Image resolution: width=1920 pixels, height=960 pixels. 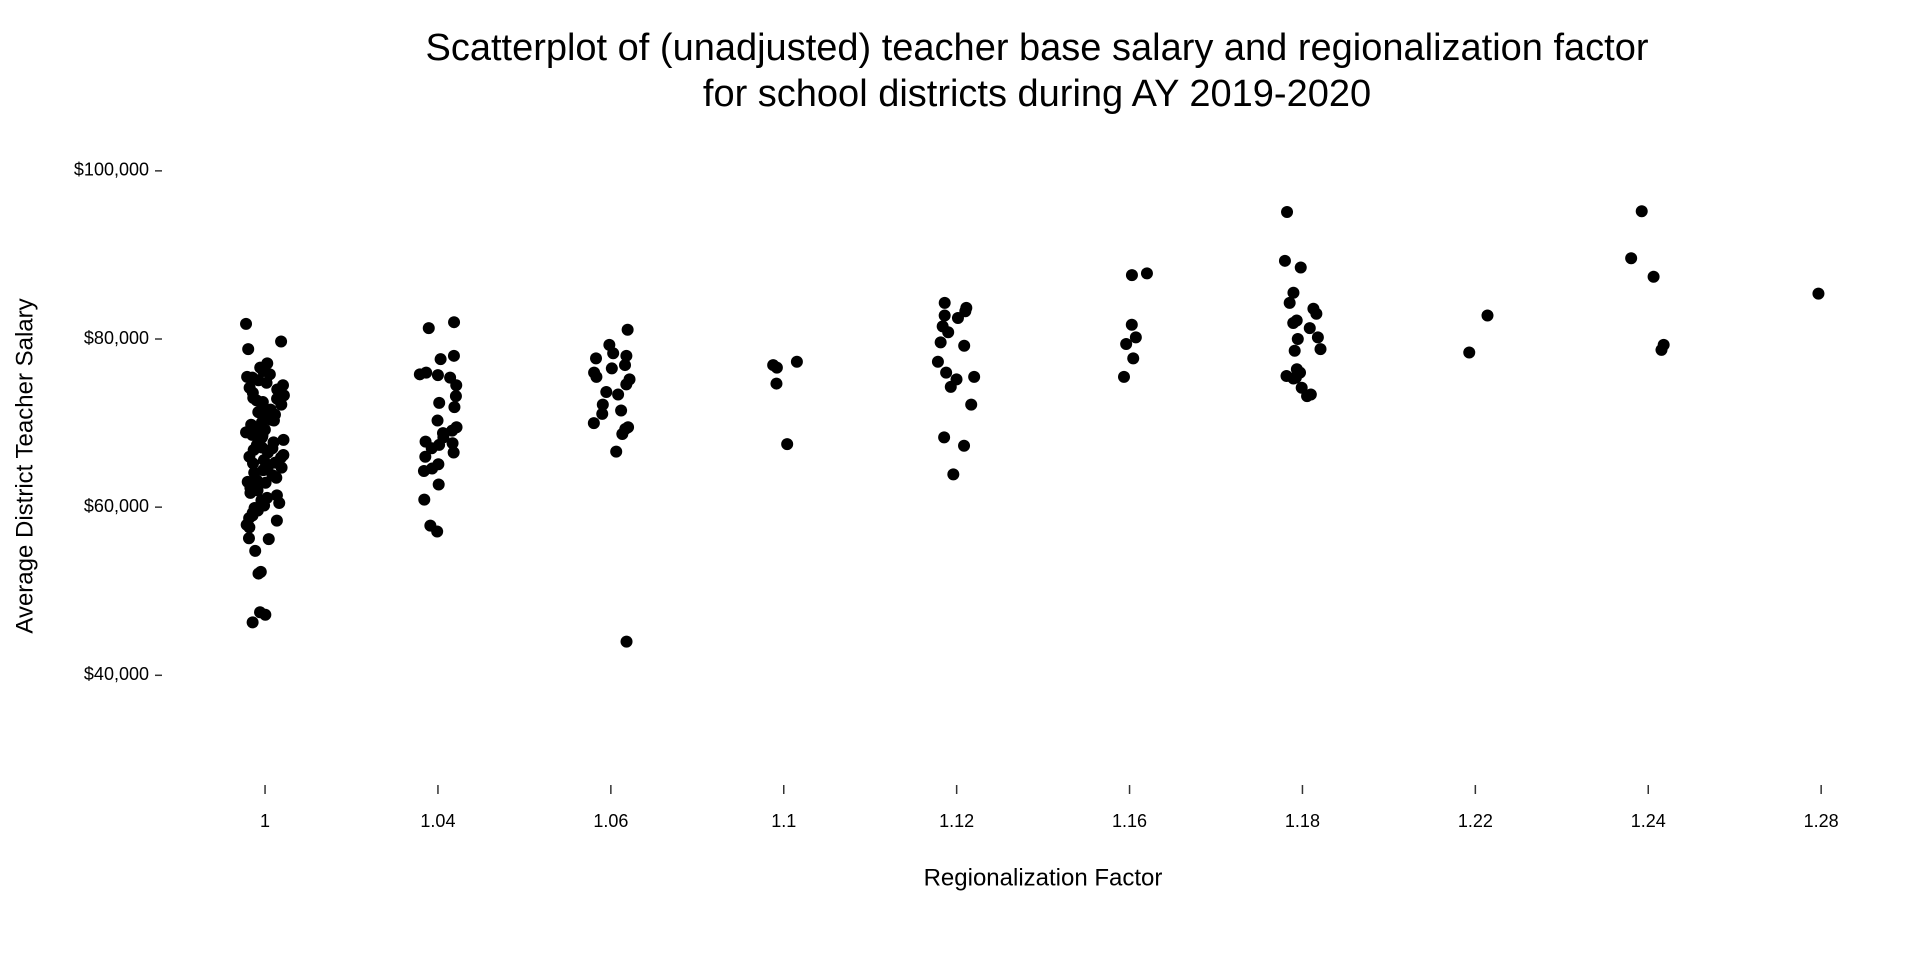 What do you see at coordinates (610, 821) in the screenshot?
I see `x-tick-label: 1.06` at bounding box center [610, 821].